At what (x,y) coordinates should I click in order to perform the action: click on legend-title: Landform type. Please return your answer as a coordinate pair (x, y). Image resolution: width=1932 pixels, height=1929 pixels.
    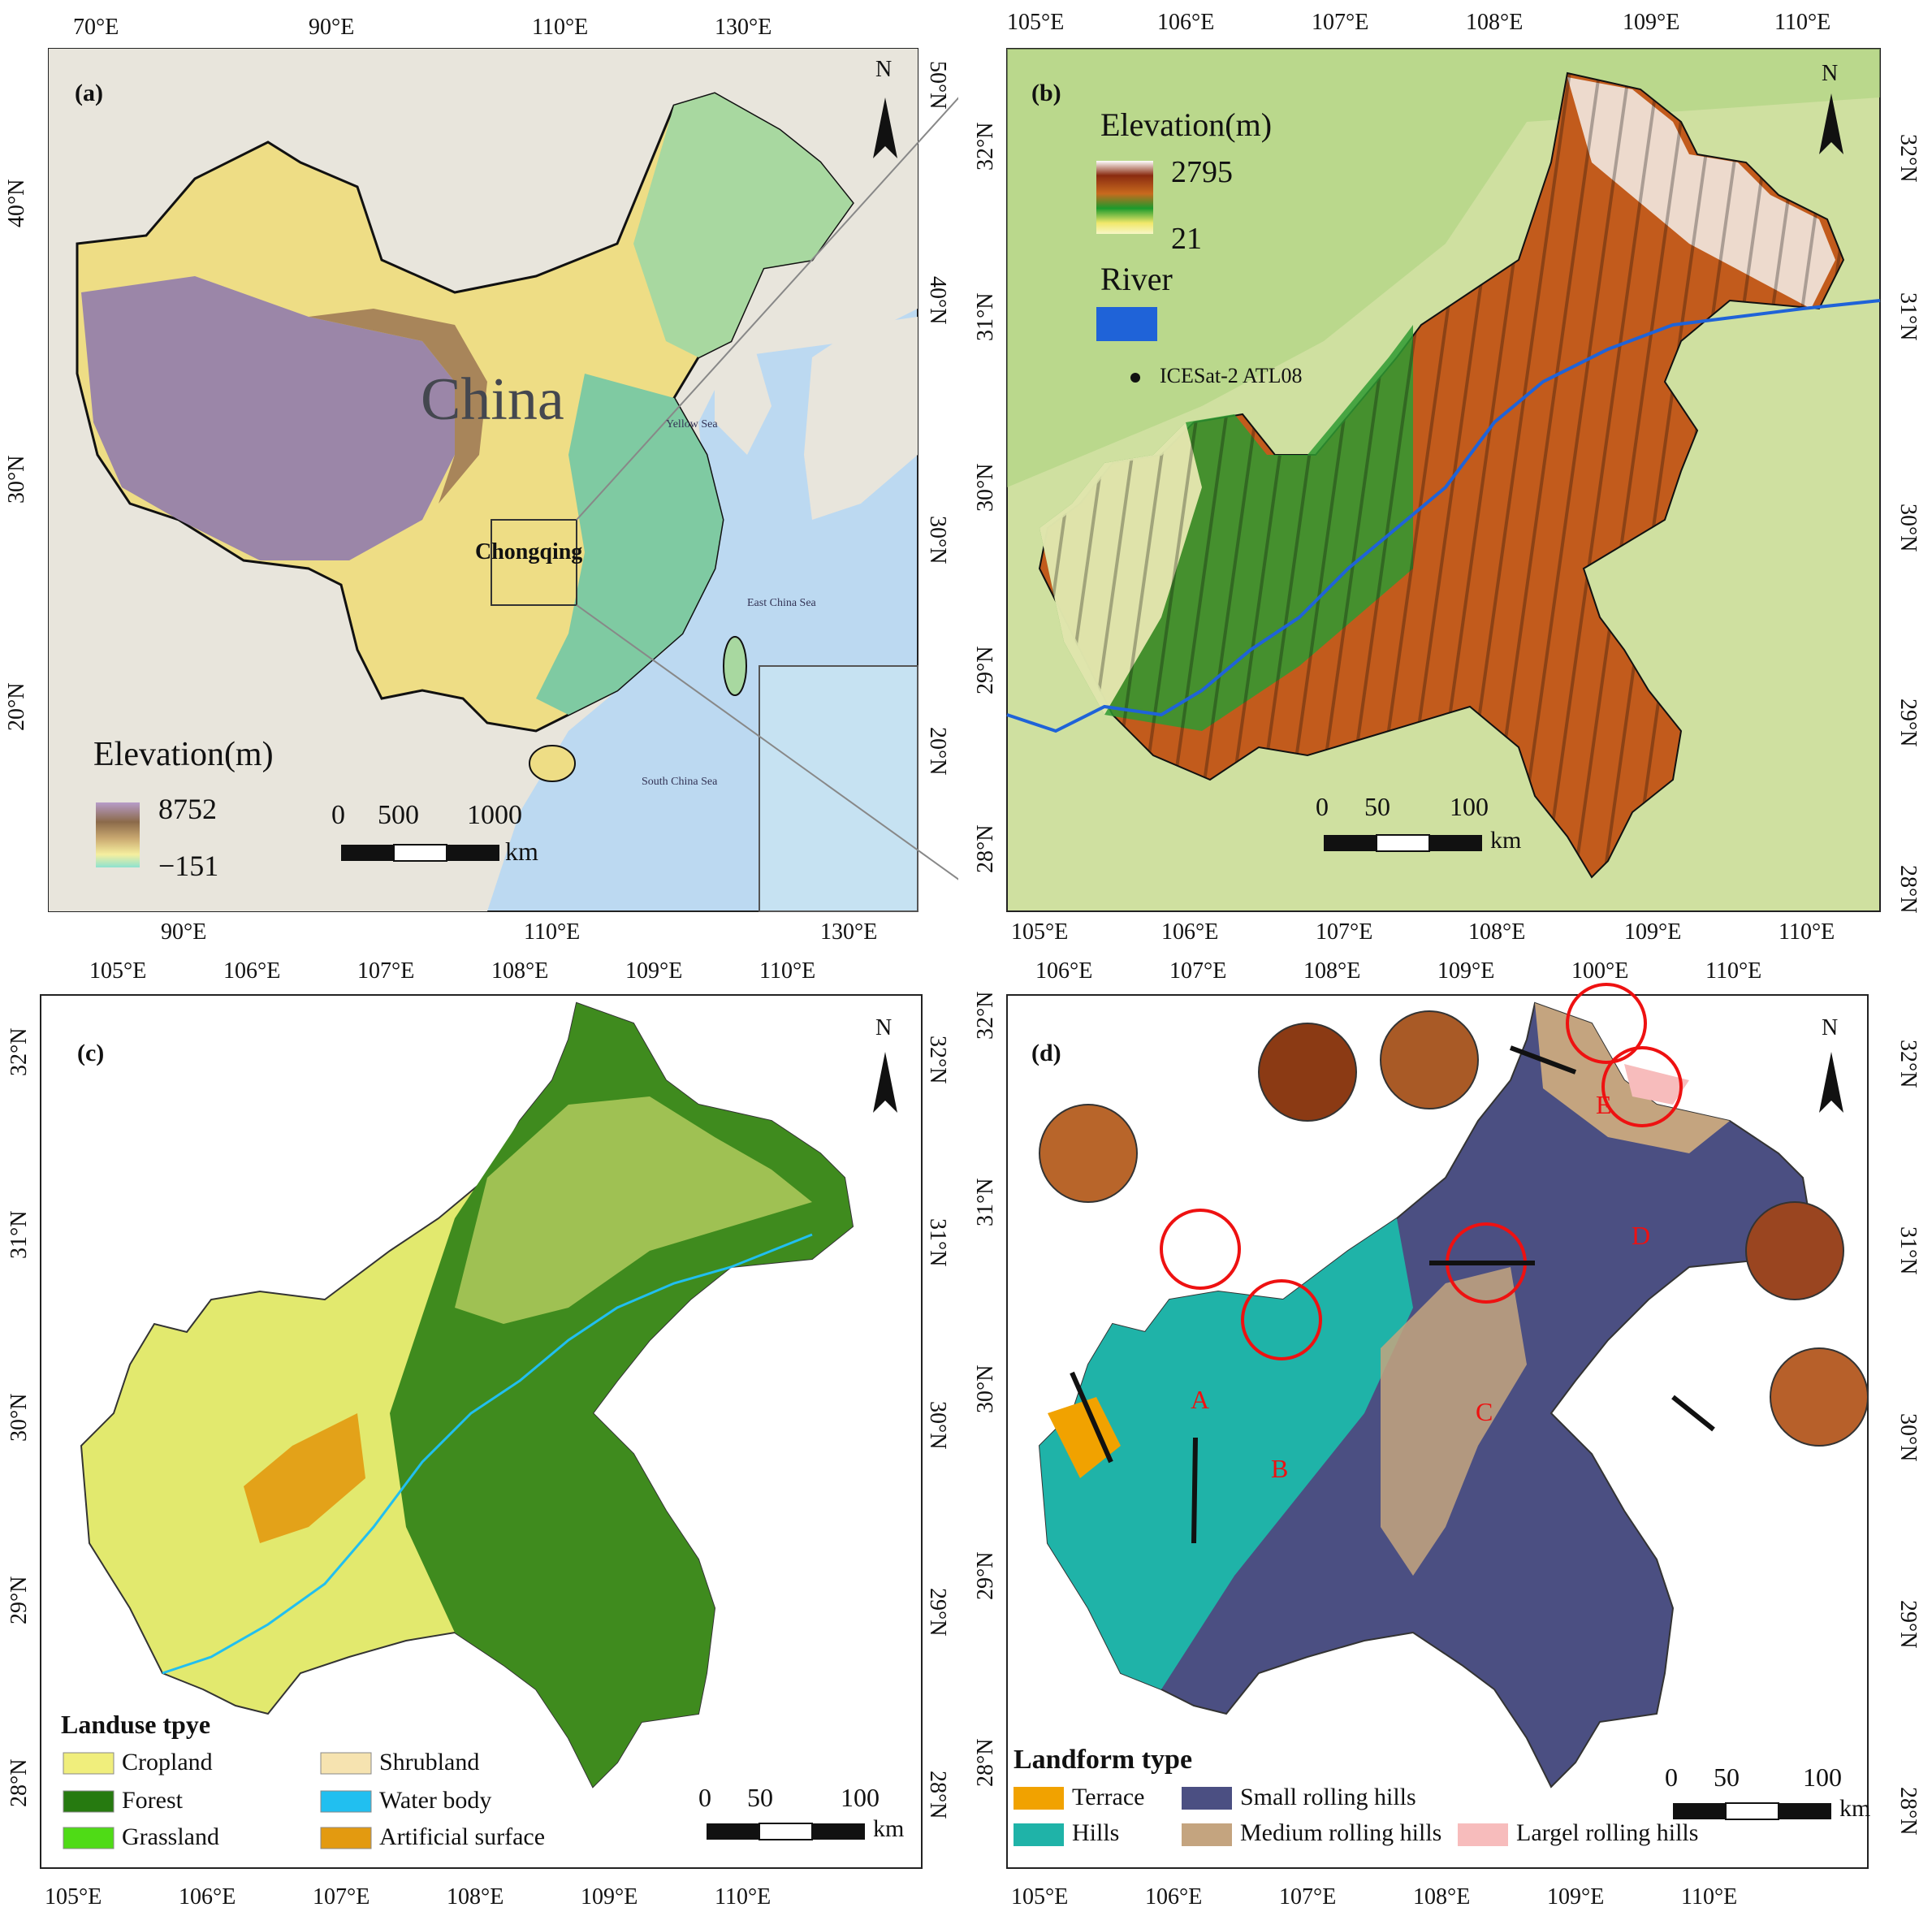
    Looking at the image, I should click on (1104, 1760).